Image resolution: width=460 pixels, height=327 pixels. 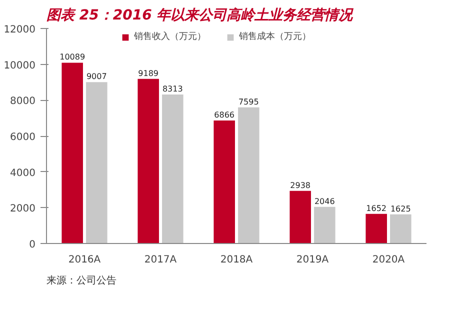 What do you see at coordinates (376, 208) in the screenshot?
I see `data-label: 1652` at bounding box center [376, 208].